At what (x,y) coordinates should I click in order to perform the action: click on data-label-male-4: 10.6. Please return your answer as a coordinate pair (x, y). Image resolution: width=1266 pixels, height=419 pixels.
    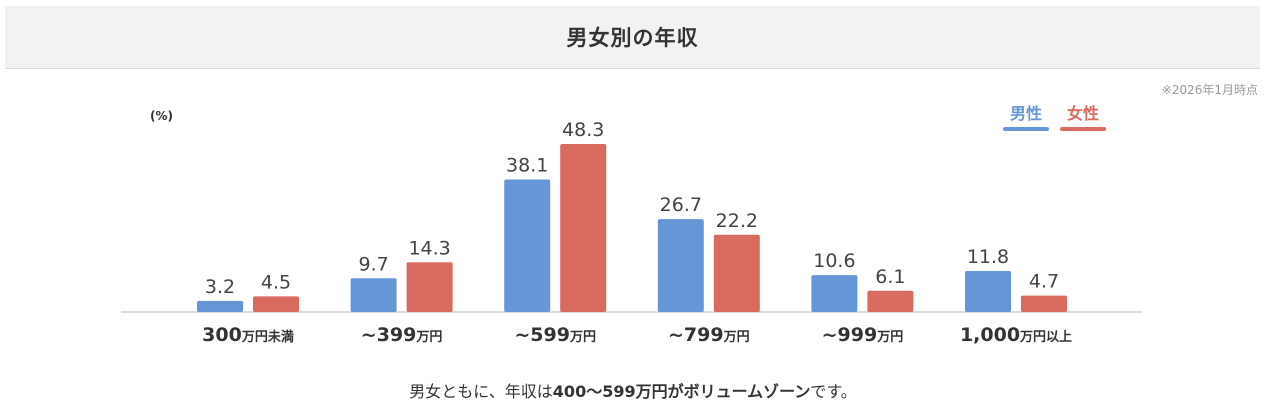
    Looking at the image, I should click on (834, 261).